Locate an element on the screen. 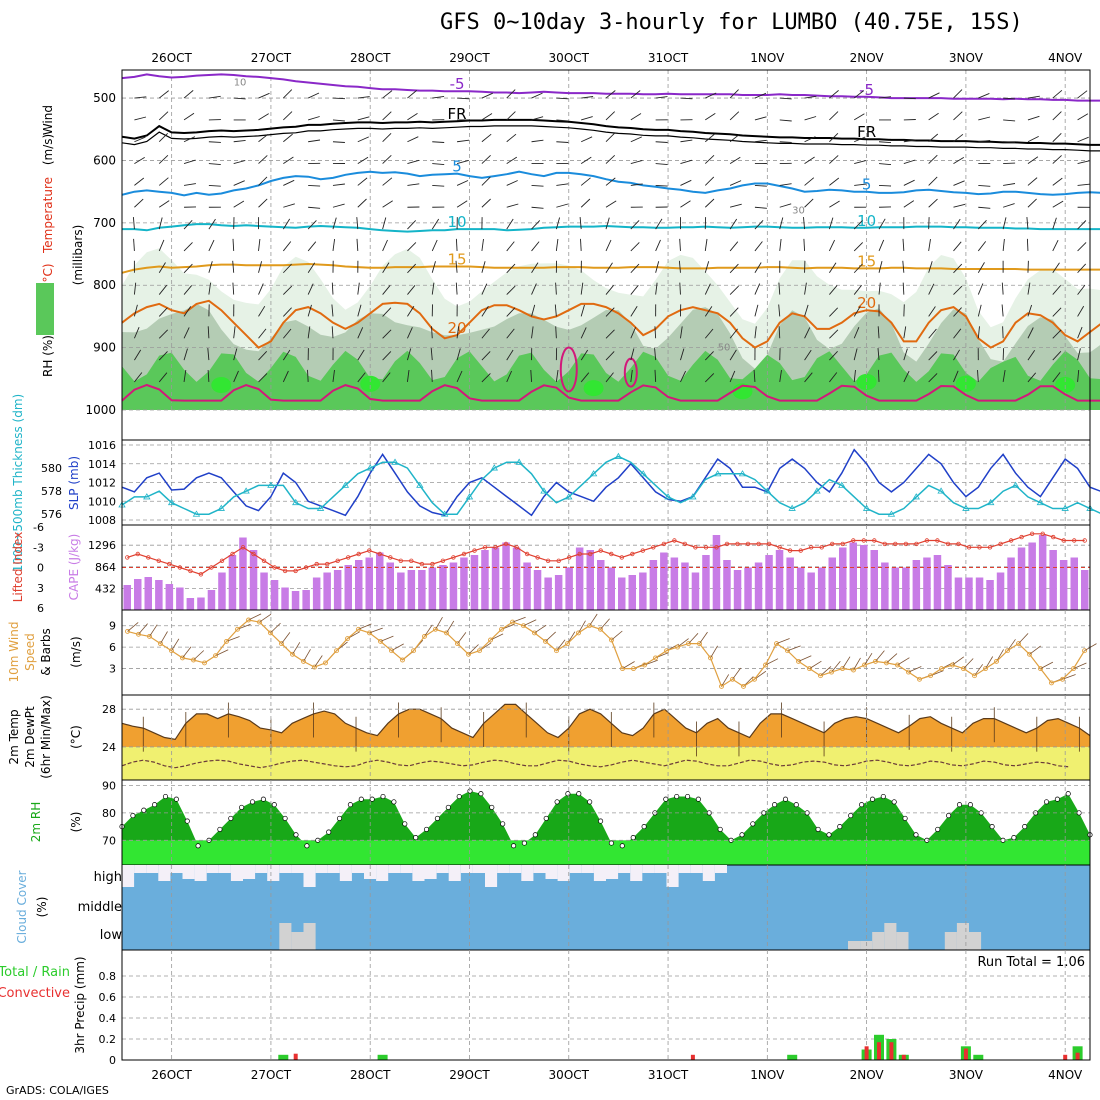 This screenshot has height=1100, width=1100. precip-panel-bg is located at coordinates (606, 1005).